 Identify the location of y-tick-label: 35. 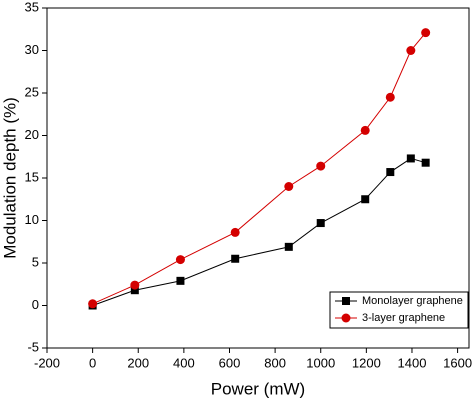
(32, 7).